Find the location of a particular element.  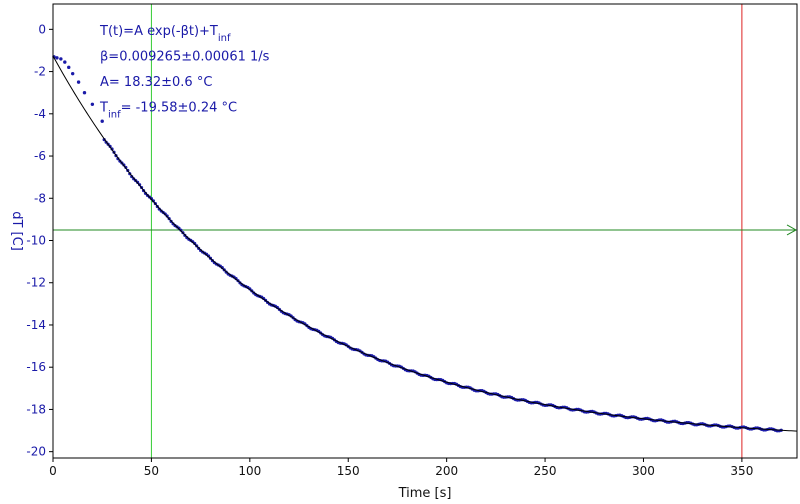

y-tick-label: 0 is located at coordinates (42, 29).